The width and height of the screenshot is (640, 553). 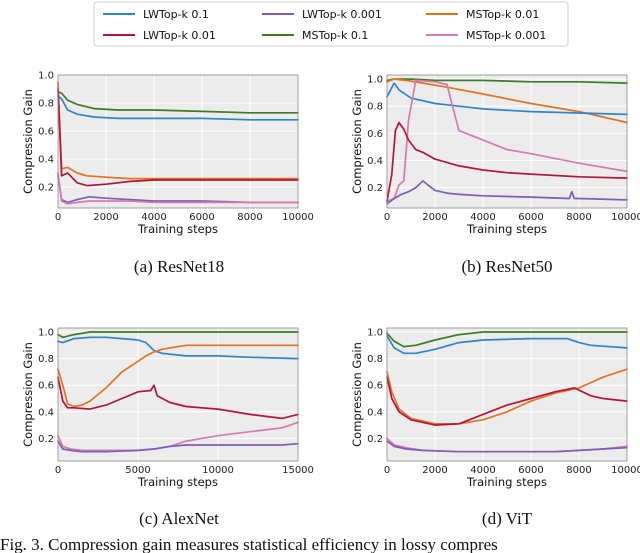 What do you see at coordinates (298, 470) in the screenshot?
I see `x-tick-label: 15000` at bounding box center [298, 470].